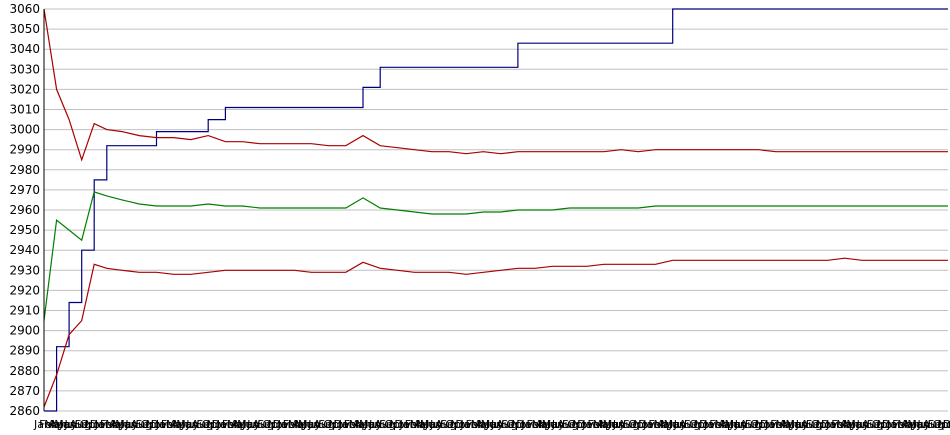 The height and width of the screenshot is (435, 950). I want to click on y-tick-label: 2920, so click(24, 290).